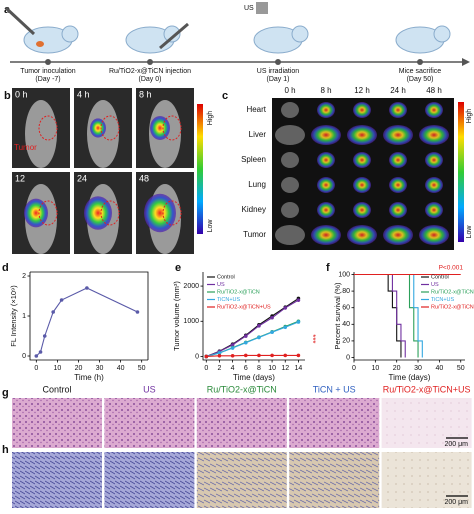  Describe the element at coordinates (334, 389) in the screenshot. I see `group-label: TiCN + US` at that location.